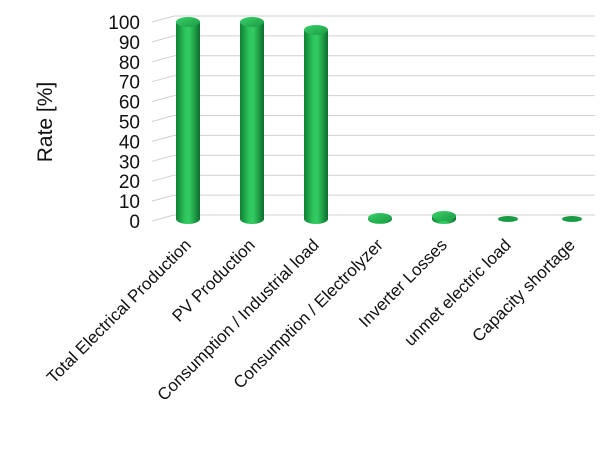  What do you see at coordinates (129, 182) in the screenshot?
I see `y-tick-label: 20` at bounding box center [129, 182].